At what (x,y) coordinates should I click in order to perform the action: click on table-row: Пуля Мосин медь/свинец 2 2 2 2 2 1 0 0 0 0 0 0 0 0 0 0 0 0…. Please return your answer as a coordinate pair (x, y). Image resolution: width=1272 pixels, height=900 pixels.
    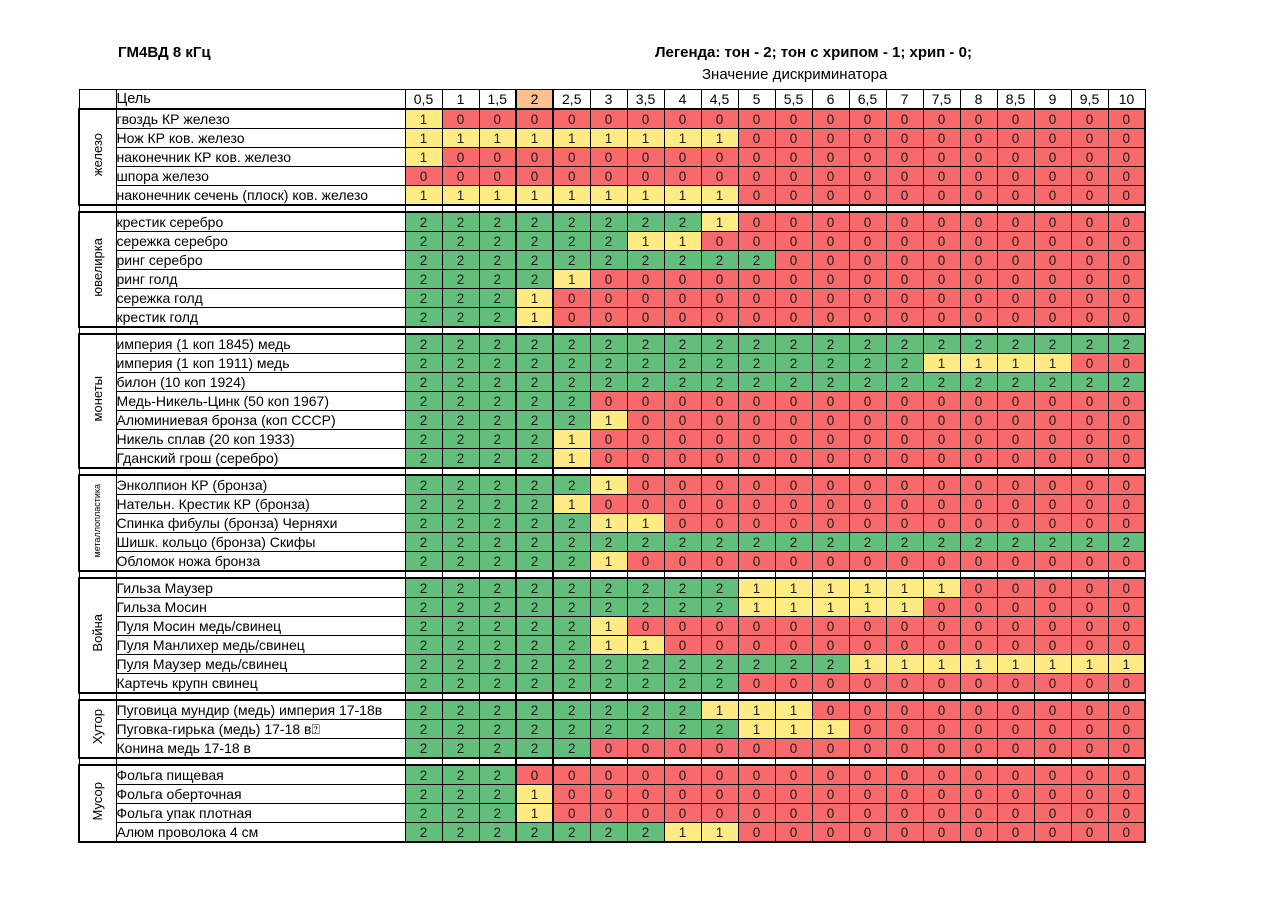
    Looking at the image, I should click on (612, 626).